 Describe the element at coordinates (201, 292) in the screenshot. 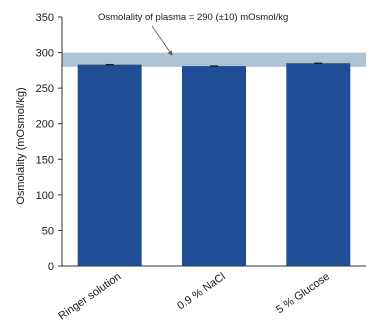

I see `x-category-label: 0.9 % NaCl` at that location.